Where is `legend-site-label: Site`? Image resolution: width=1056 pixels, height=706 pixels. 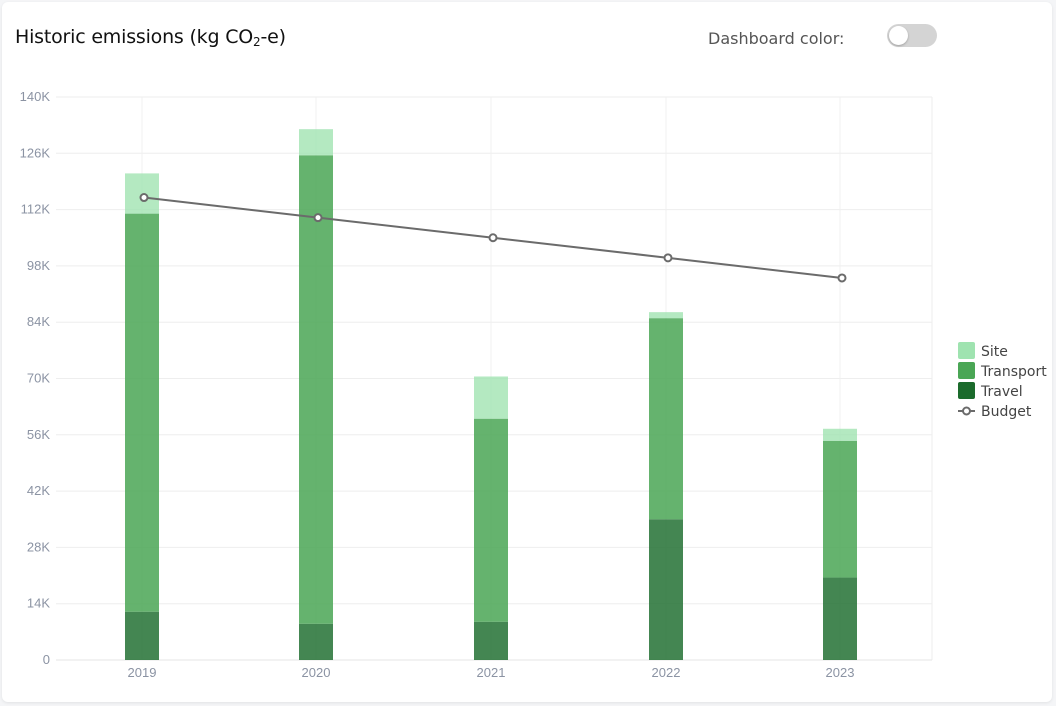
legend-site-label: Site is located at coordinates (994, 352).